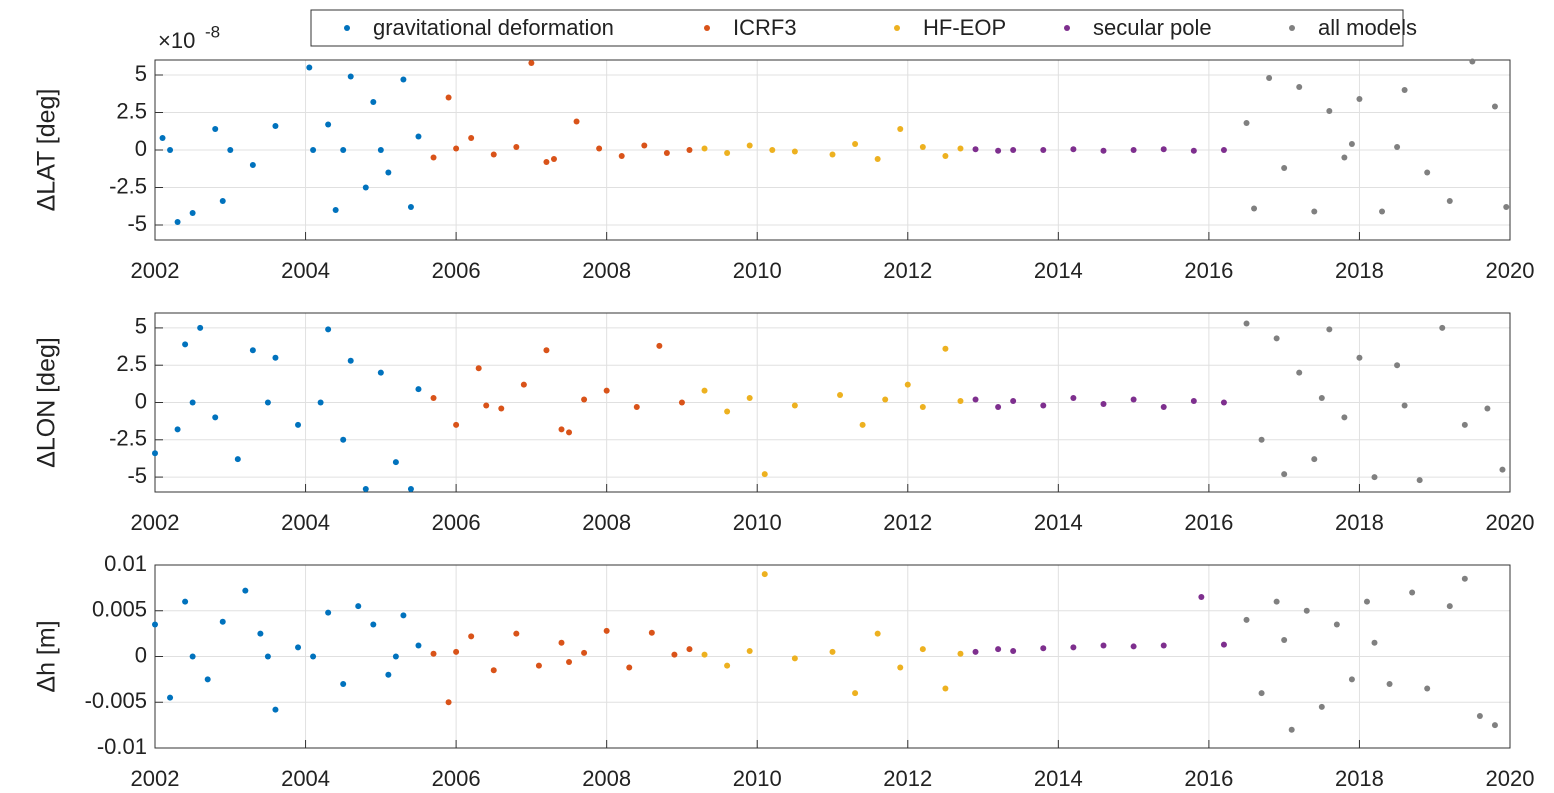 The height and width of the screenshot is (793, 1554). Describe the element at coordinates (907, 778) in the screenshot. I see `x-tick-label: 2012` at that location.